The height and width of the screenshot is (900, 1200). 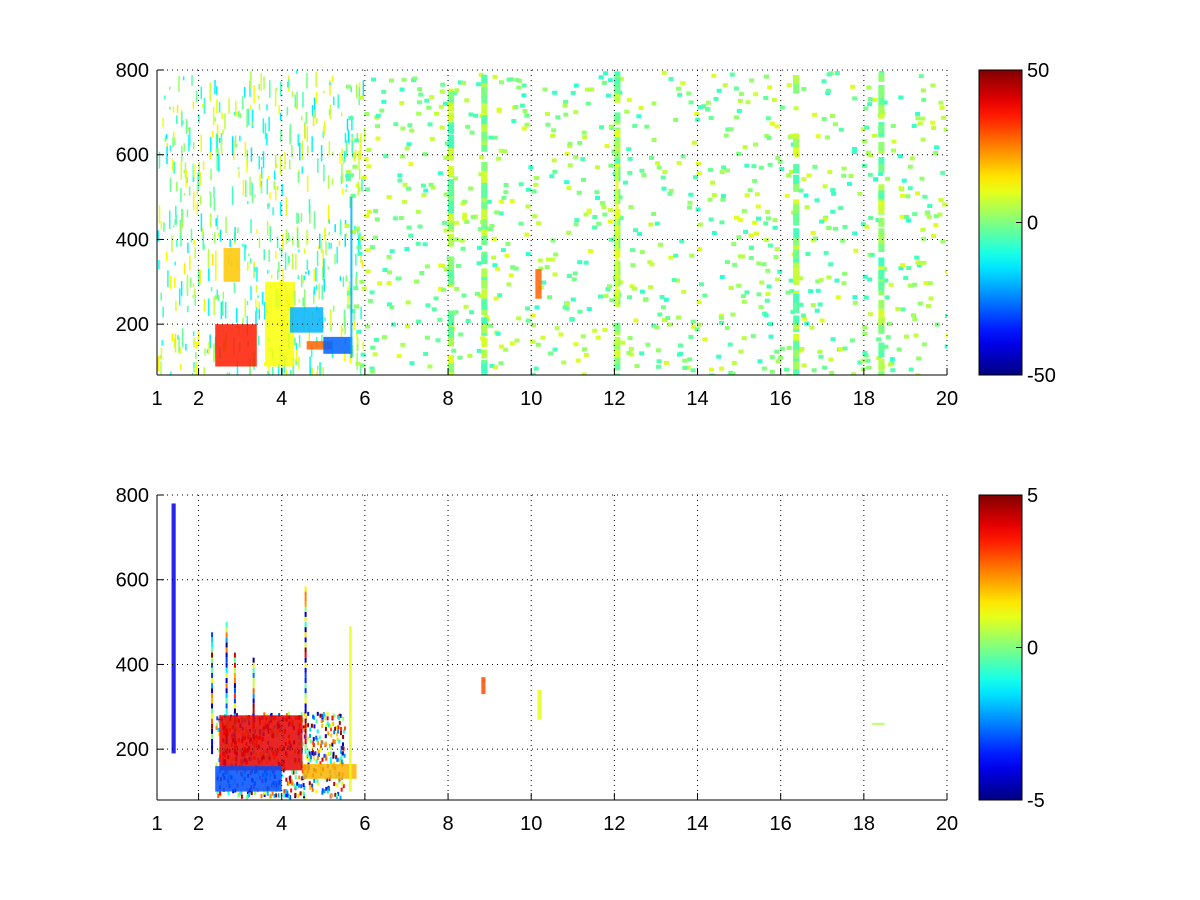 I want to click on x-tick-label: 16, so click(x=781, y=824).